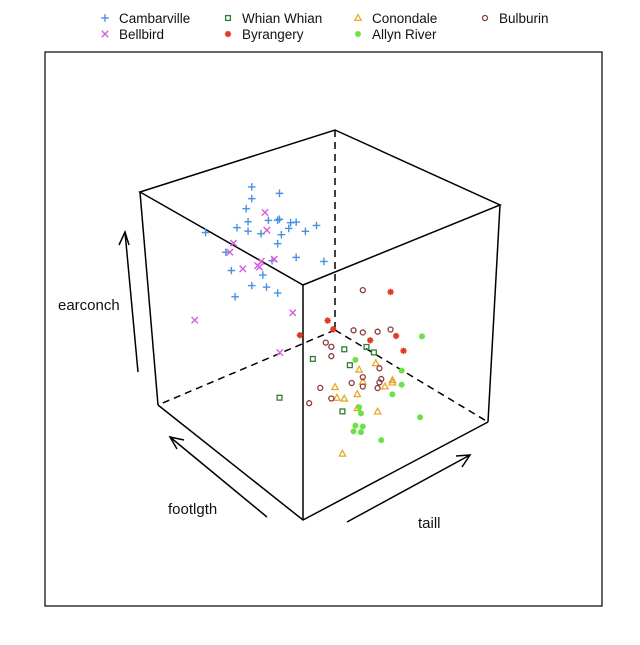 This screenshot has width=640, height=645. Describe the element at coordinates (326, 379) in the screenshot. I see `series-whian-whian` at that location.